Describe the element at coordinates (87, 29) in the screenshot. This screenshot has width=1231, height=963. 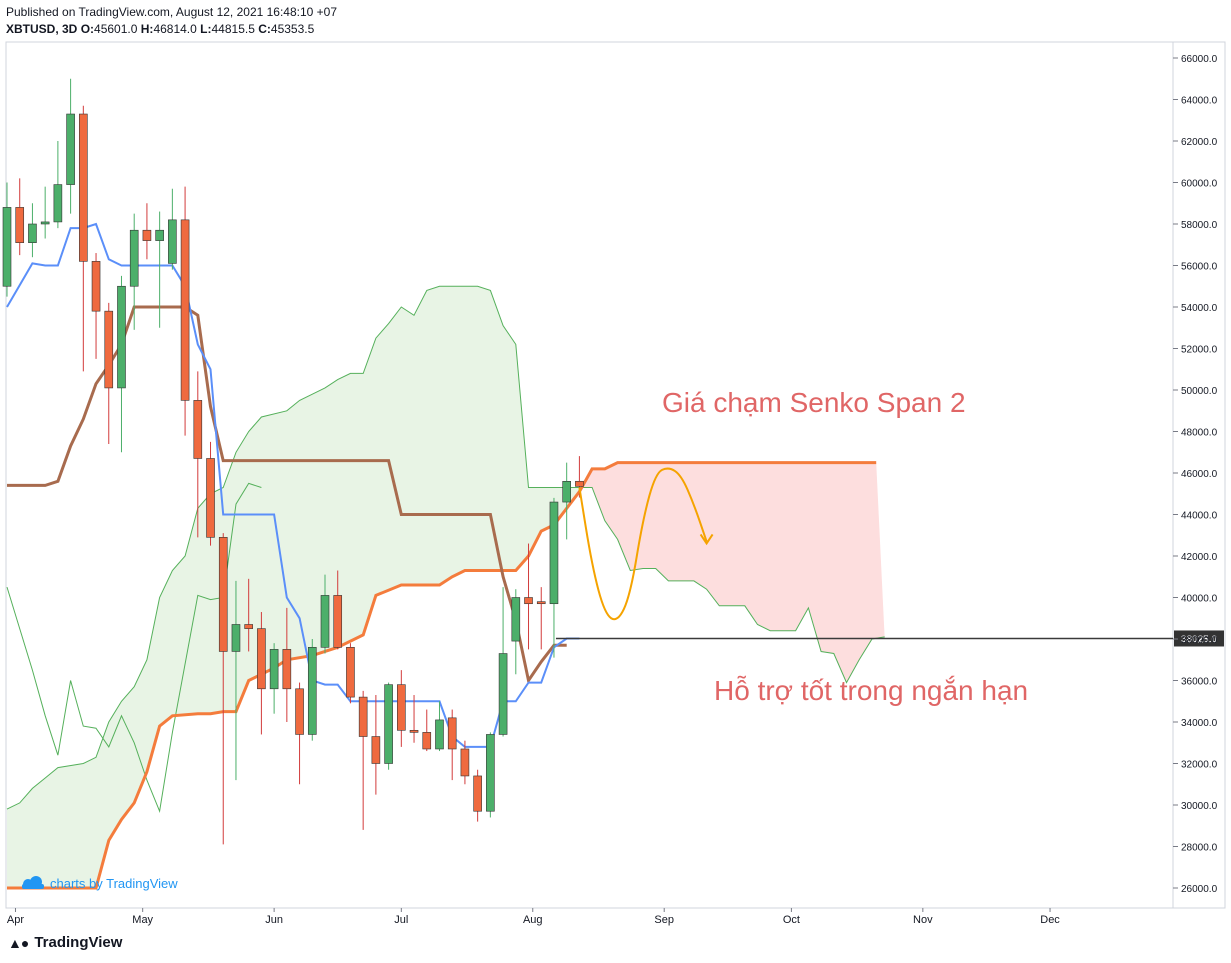
I see `open-label: O:` at that location.